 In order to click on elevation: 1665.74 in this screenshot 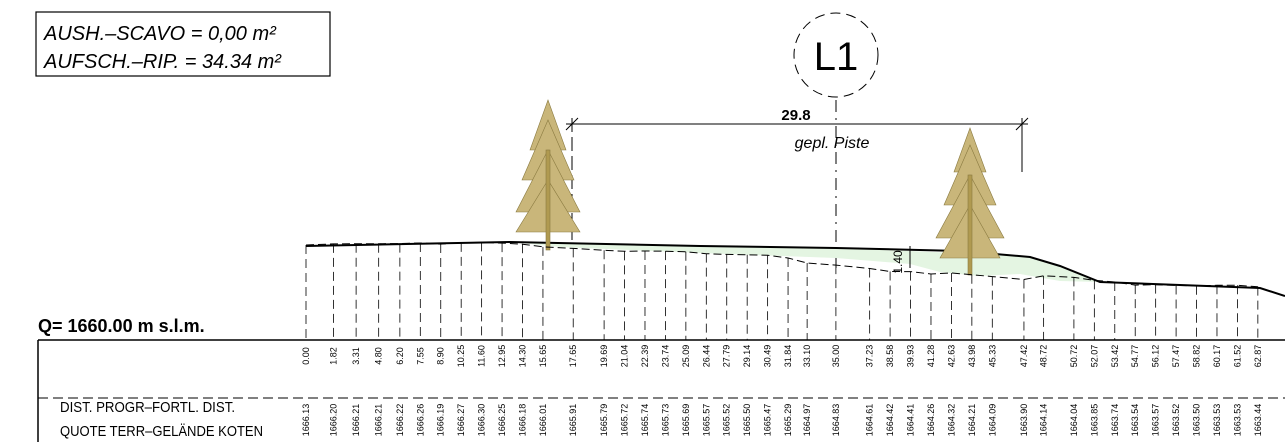, I will do `click(645, 420)`.